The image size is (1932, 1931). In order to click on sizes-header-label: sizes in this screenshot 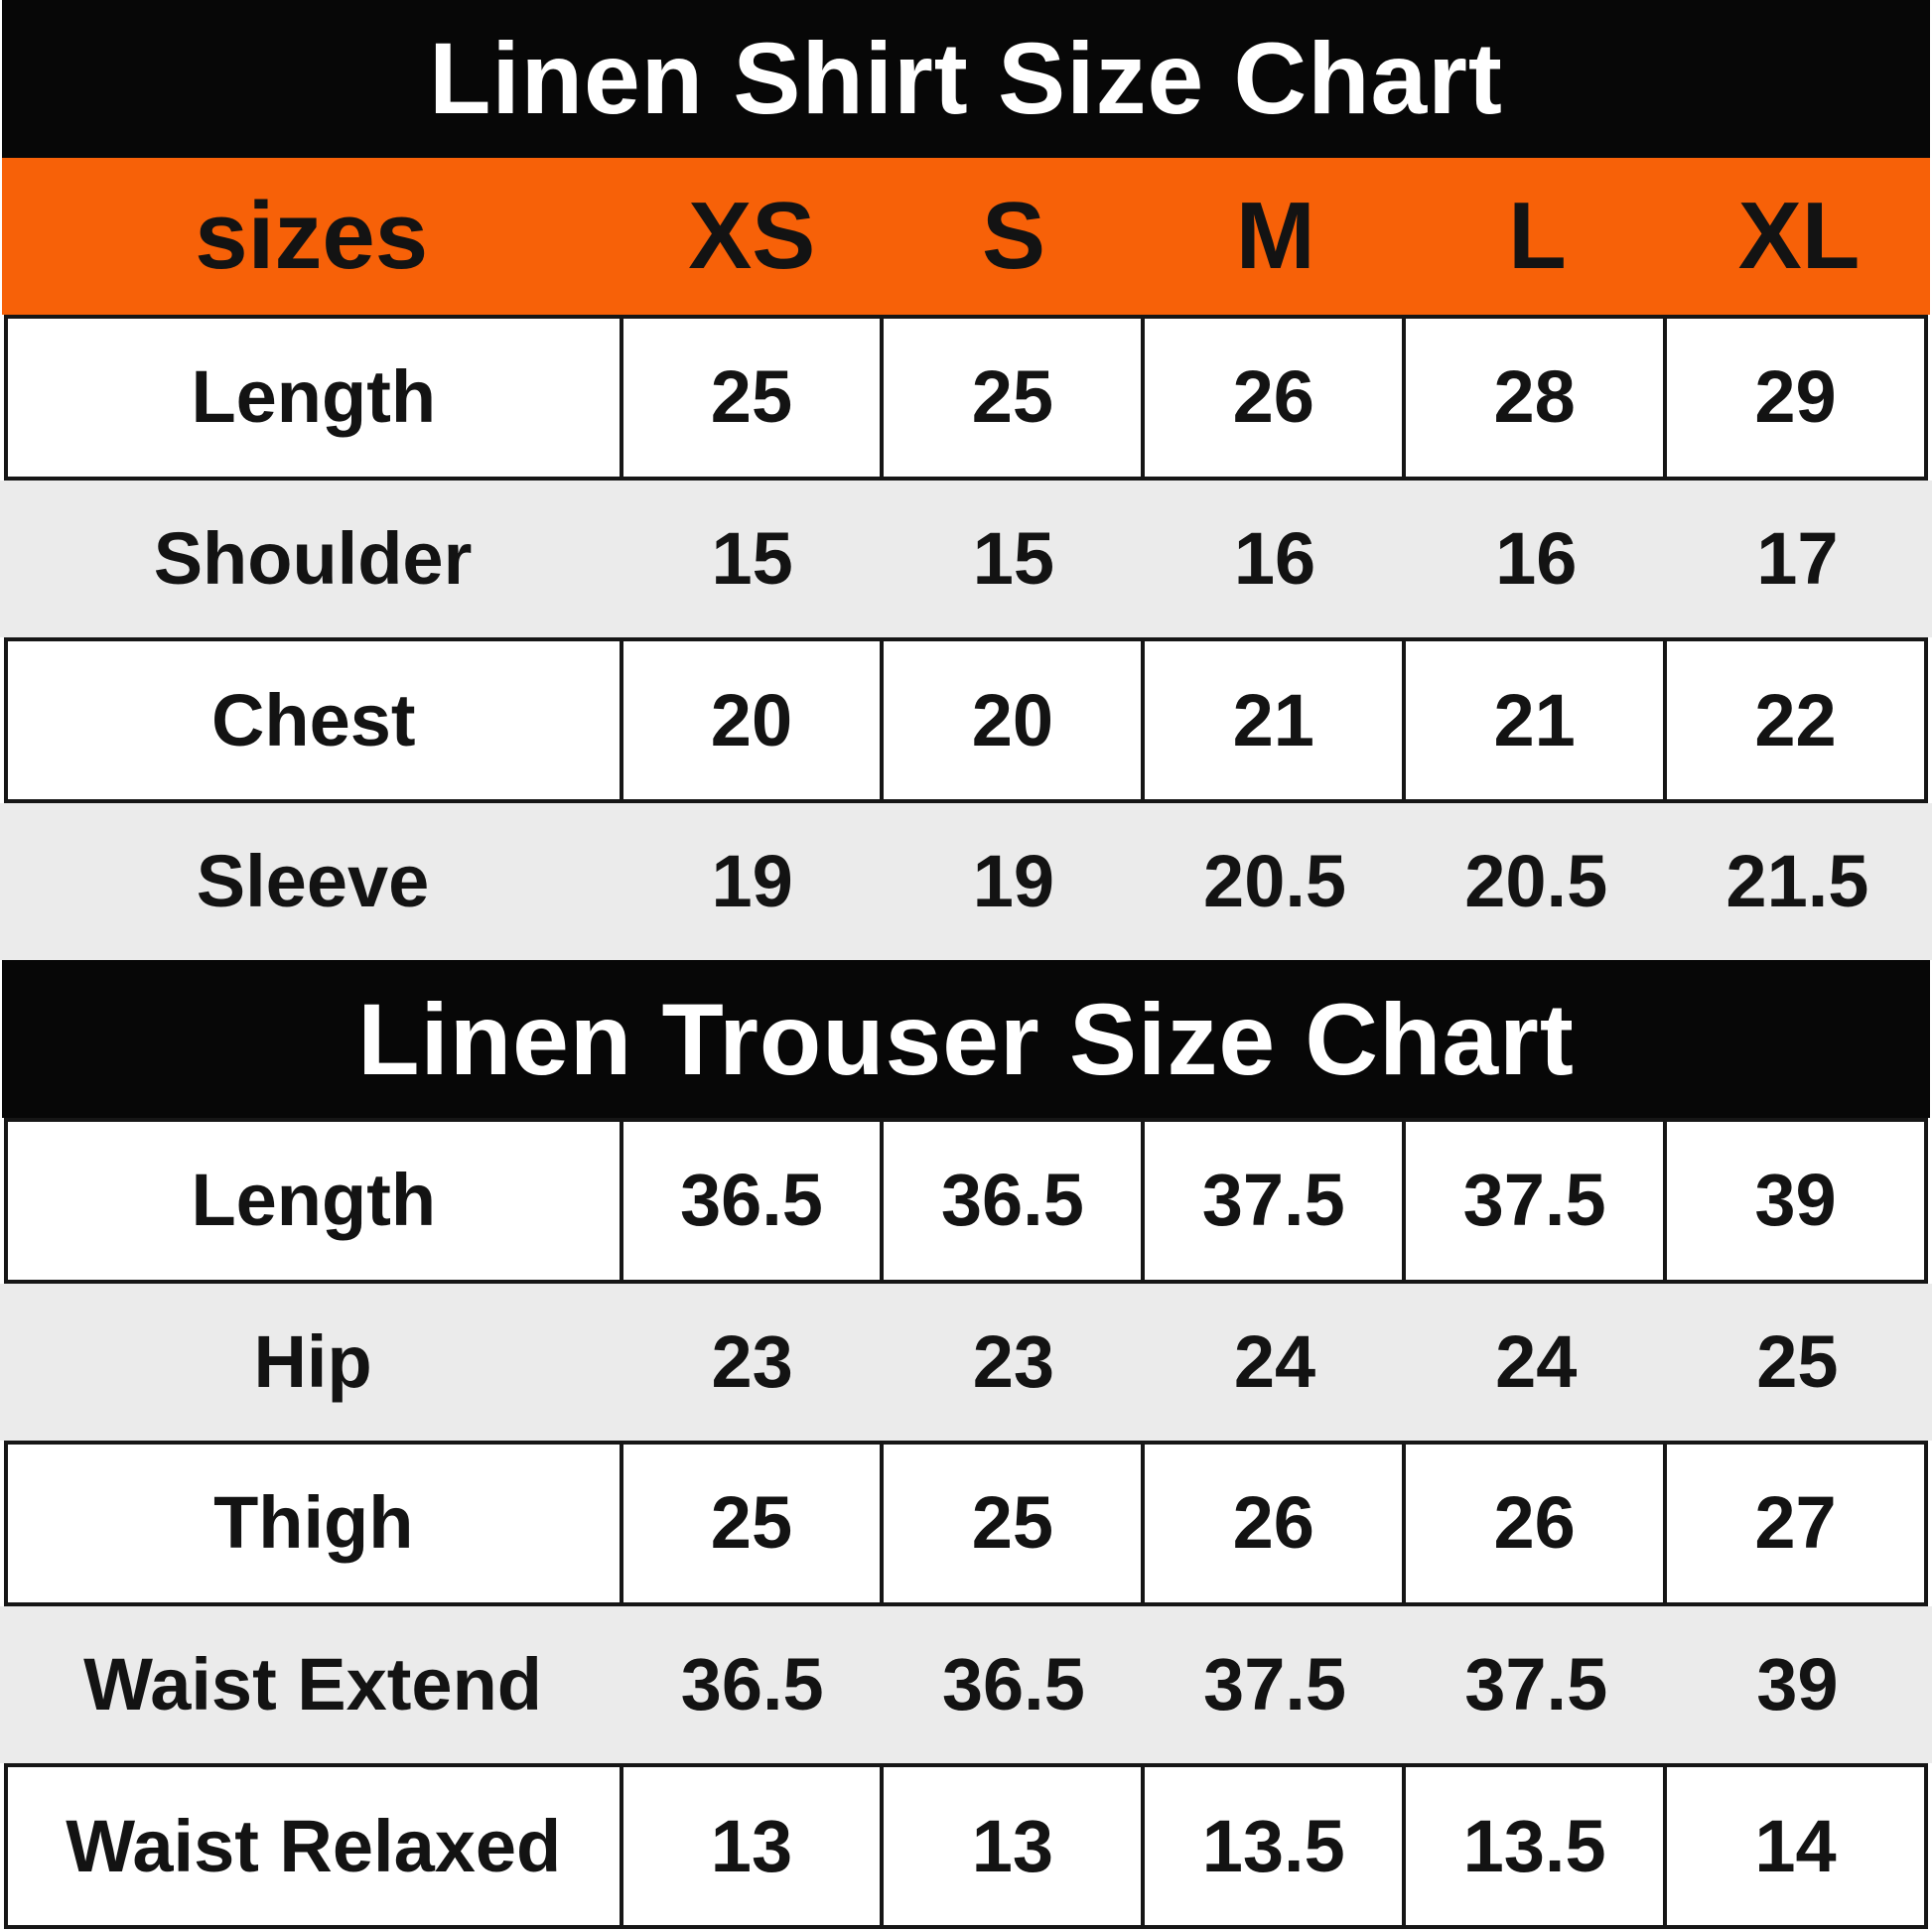, I will do `click(312, 235)`.